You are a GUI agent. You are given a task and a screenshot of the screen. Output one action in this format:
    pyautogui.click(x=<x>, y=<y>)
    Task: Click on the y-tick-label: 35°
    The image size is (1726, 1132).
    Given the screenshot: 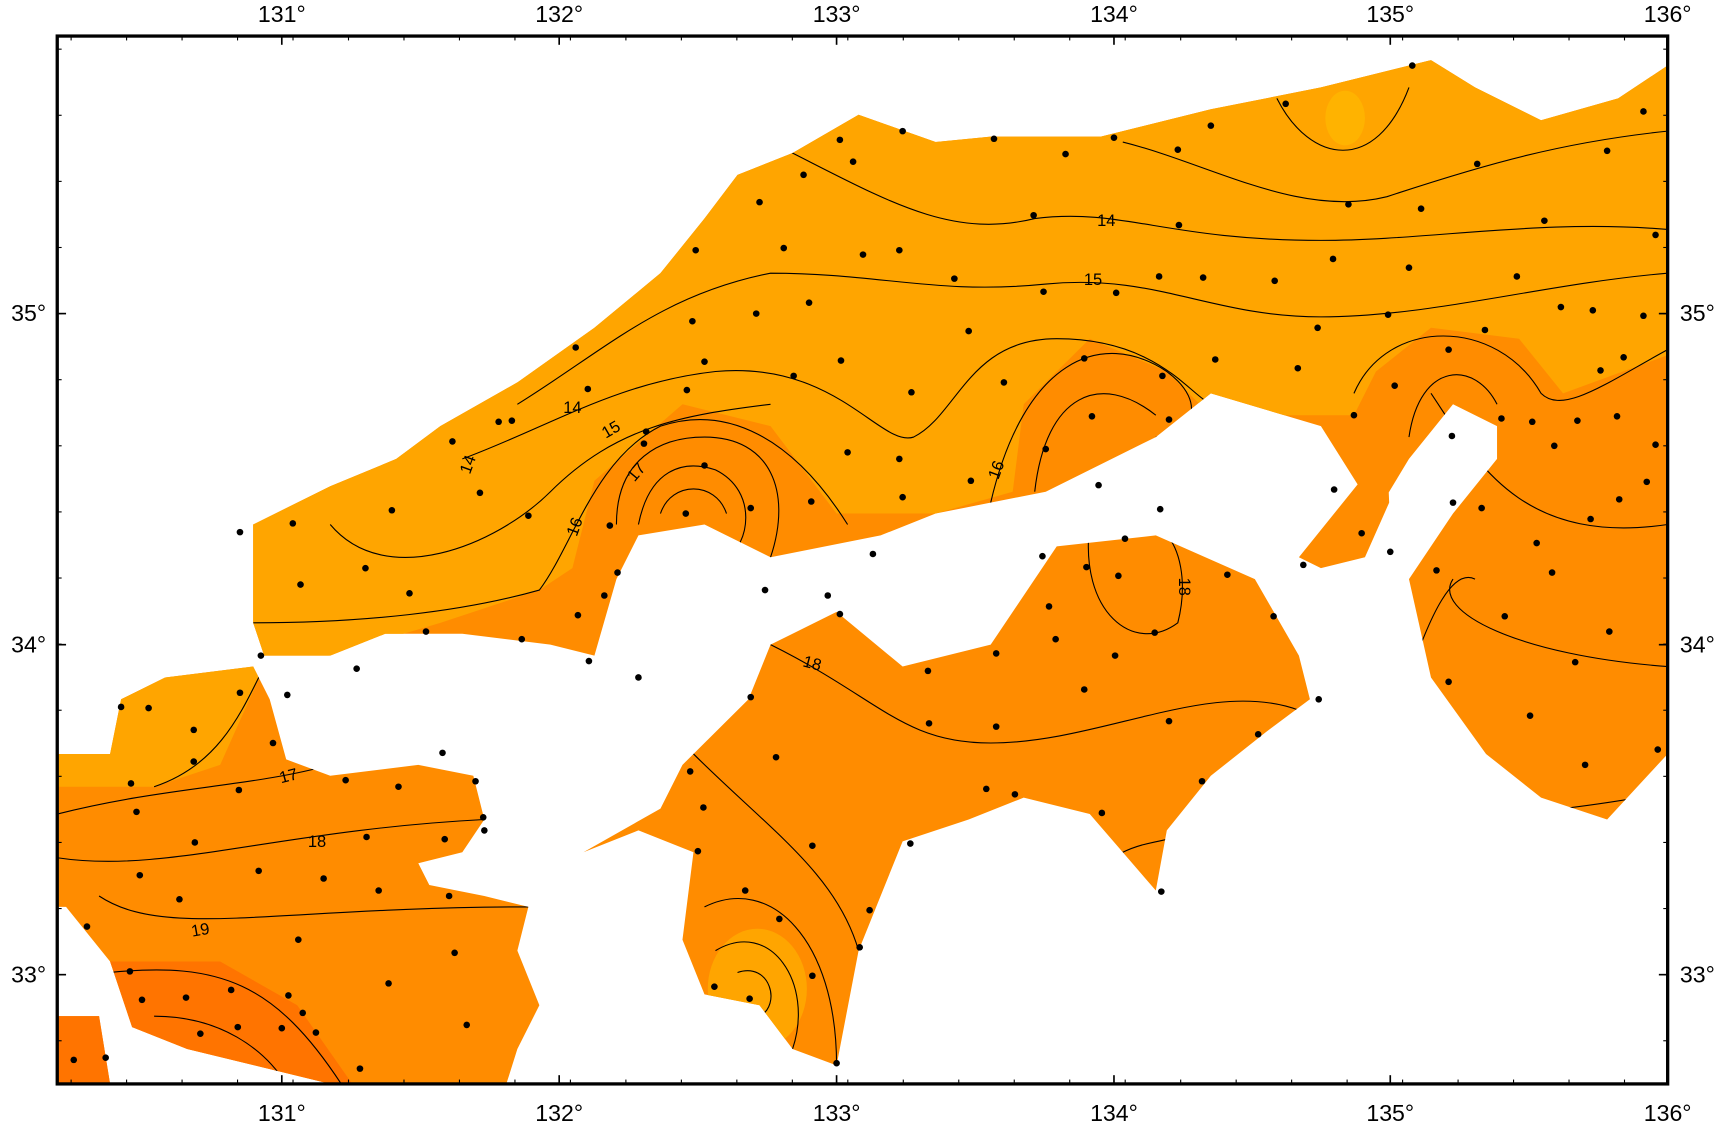 What is the action you would take?
    pyautogui.click(x=1697, y=313)
    